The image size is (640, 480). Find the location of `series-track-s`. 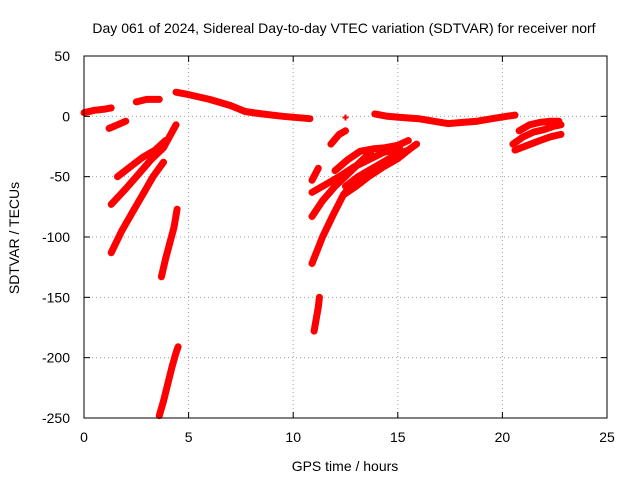

series-track-s is located at coordinates (345, 117).